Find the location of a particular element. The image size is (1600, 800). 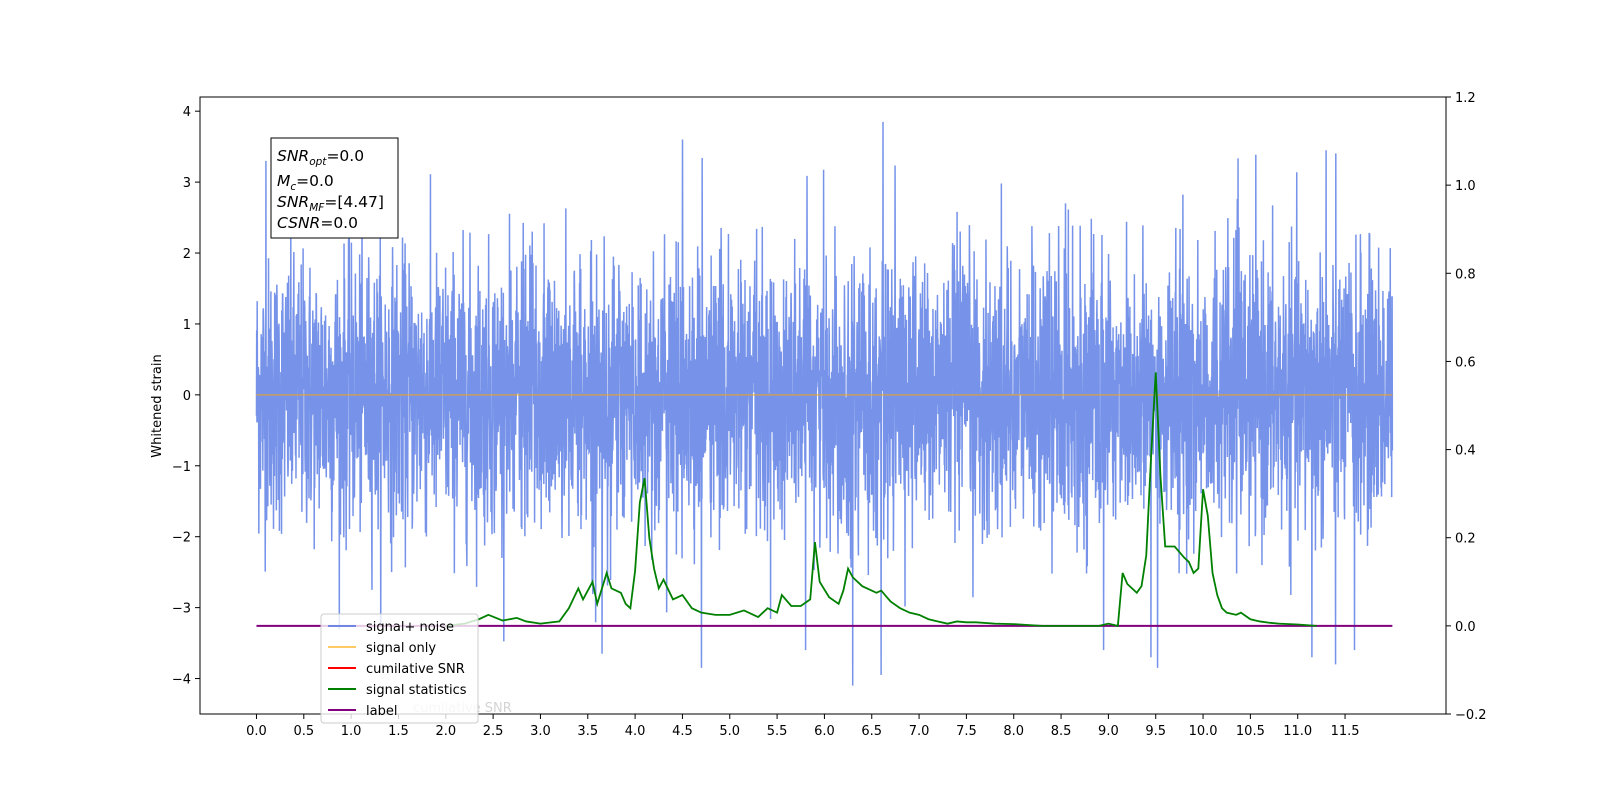

x-tick-label: 3.0 is located at coordinates (540, 731).